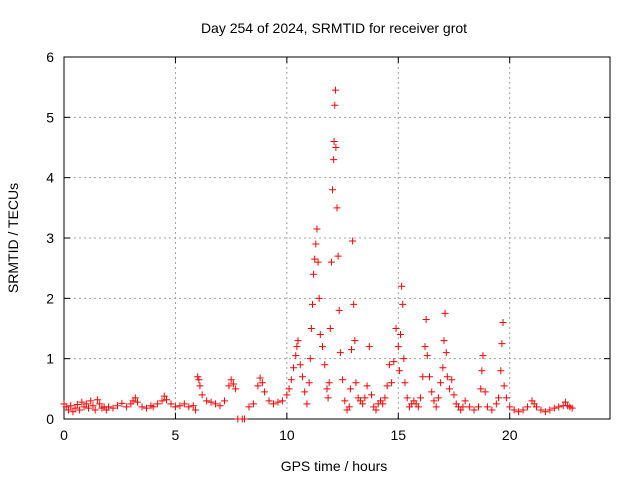 The width and height of the screenshot is (640, 480). I want to click on y-tick-label: 5, so click(50, 117).